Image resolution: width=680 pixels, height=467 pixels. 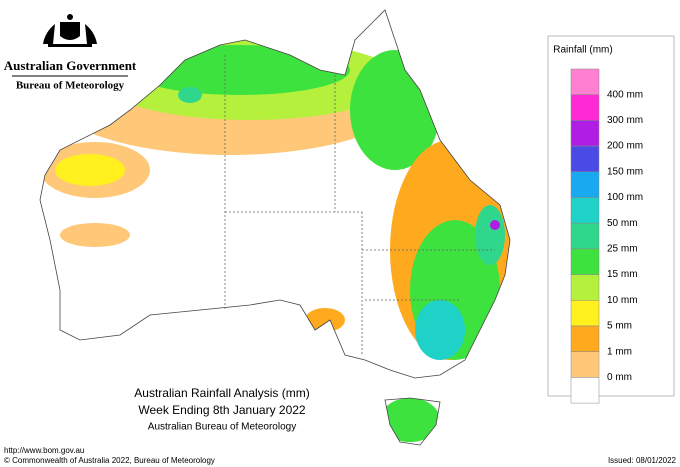 What do you see at coordinates (221, 393) in the screenshot?
I see `caption: Australian Rainfall Analysis (mm)` at bounding box center [221, 393].